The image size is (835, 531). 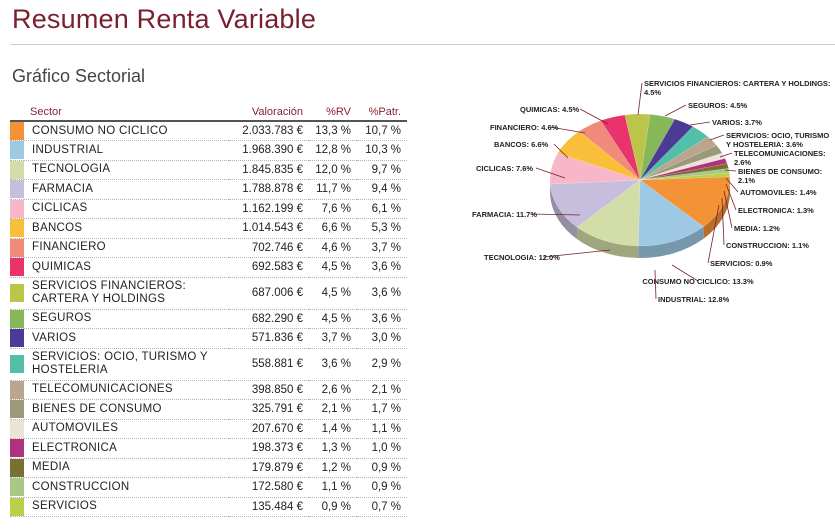 I want to click on table-row: CONSTRUCCION 172.580 €1,1 % 0,9 %, so click(x=209, y=487).